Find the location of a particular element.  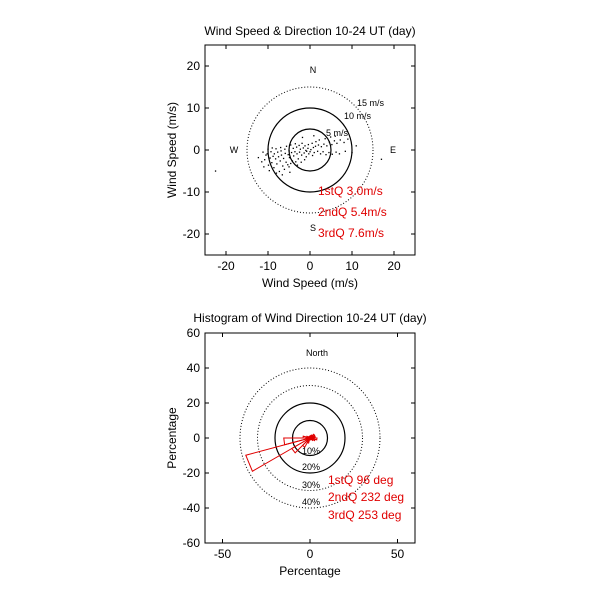

chart2-x-axis-label: Percentage is located at coordinates (310, 571).